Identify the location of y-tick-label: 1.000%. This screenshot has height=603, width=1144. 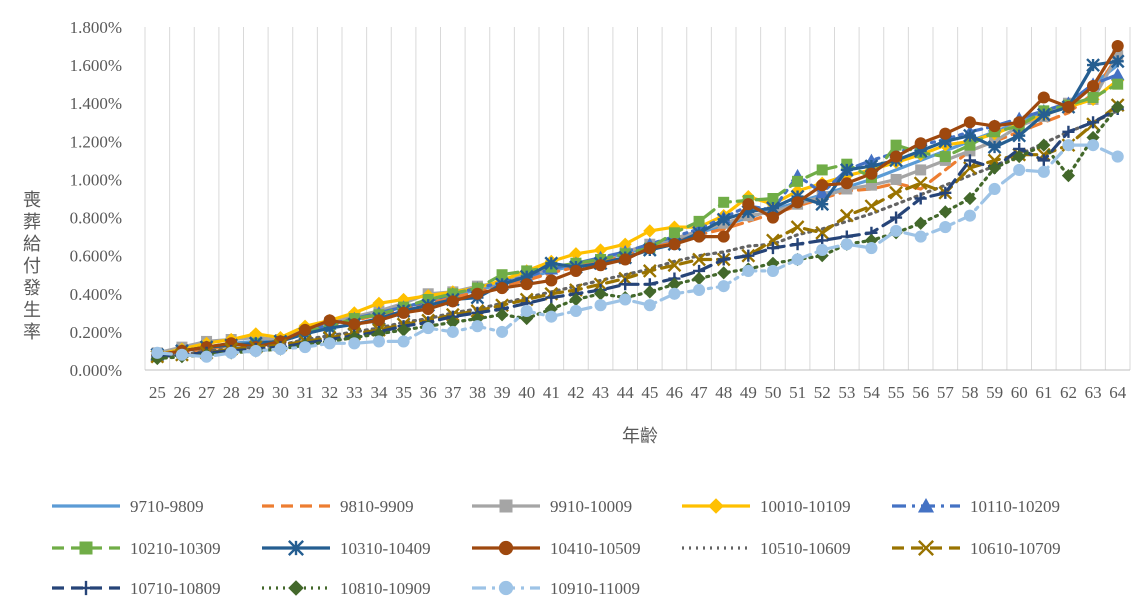
(96, 179).